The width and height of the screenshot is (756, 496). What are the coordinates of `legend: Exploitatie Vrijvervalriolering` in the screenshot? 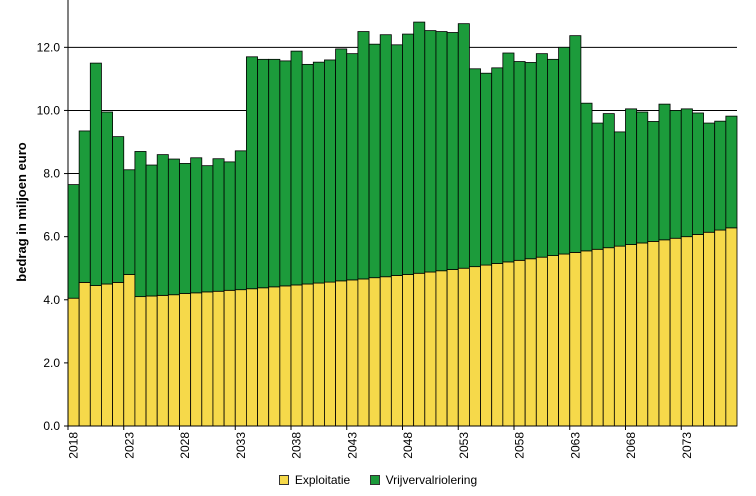 It's located at (378, 480).